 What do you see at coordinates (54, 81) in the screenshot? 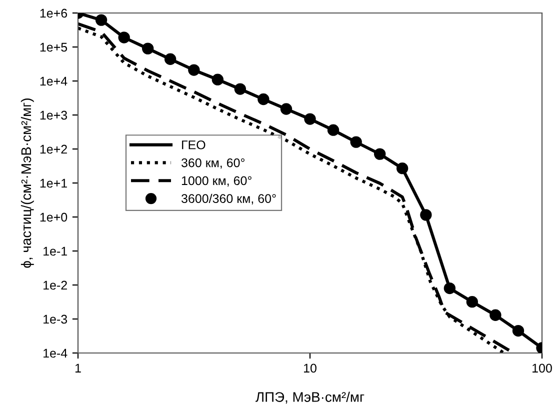
I see `y-tick-label: 1e+4` at bounding box center [54, 81].